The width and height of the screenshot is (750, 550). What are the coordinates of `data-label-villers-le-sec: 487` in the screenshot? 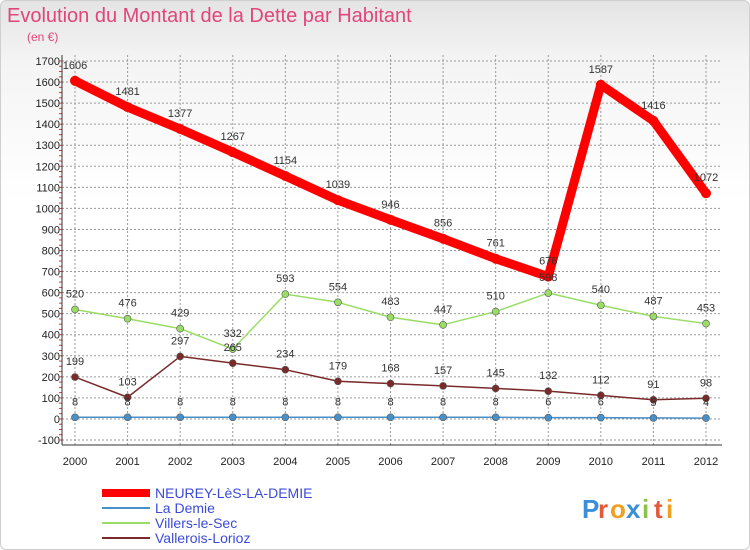 It's located at (653, 301).